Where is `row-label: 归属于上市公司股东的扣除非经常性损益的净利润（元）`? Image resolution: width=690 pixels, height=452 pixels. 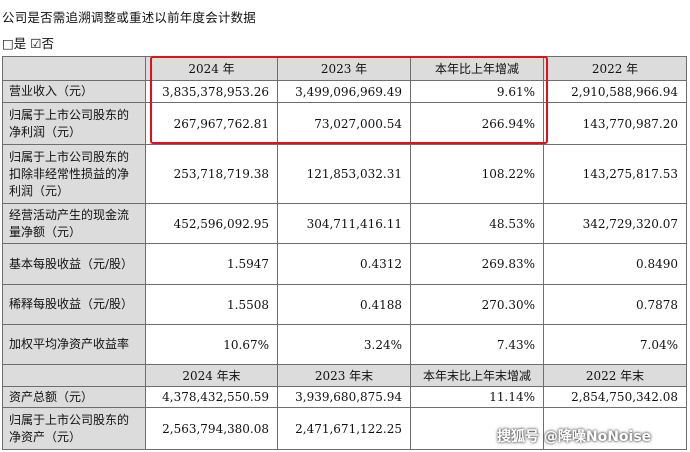
row-label: 归属于上市公司股东的扣除非经常性损益的净利润（元） is located at coordinates (74, 174).